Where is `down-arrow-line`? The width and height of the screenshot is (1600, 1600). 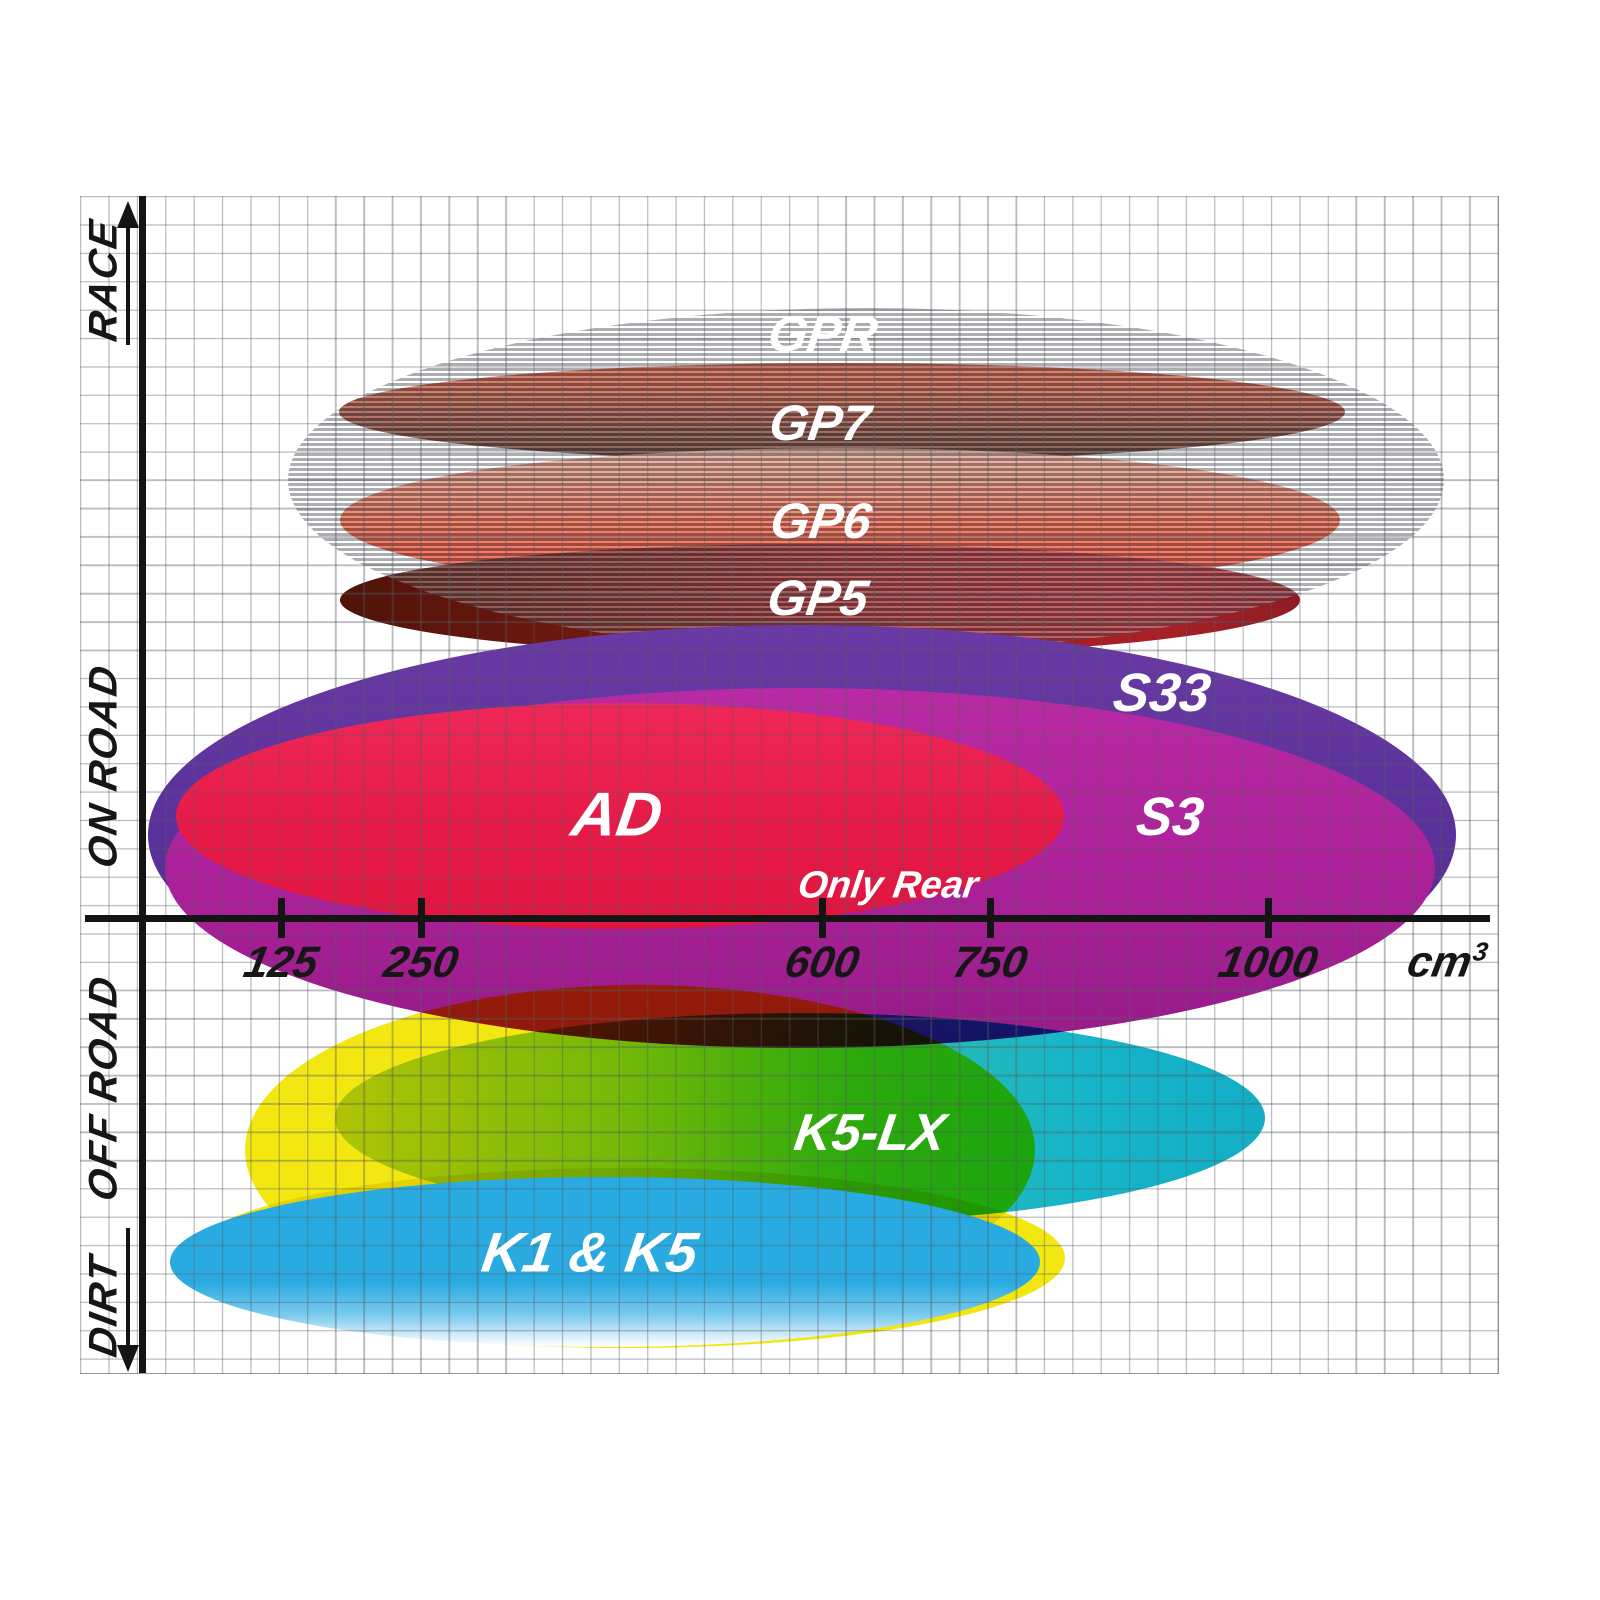
down-arrow-line is located at coordinates (128, 1287).